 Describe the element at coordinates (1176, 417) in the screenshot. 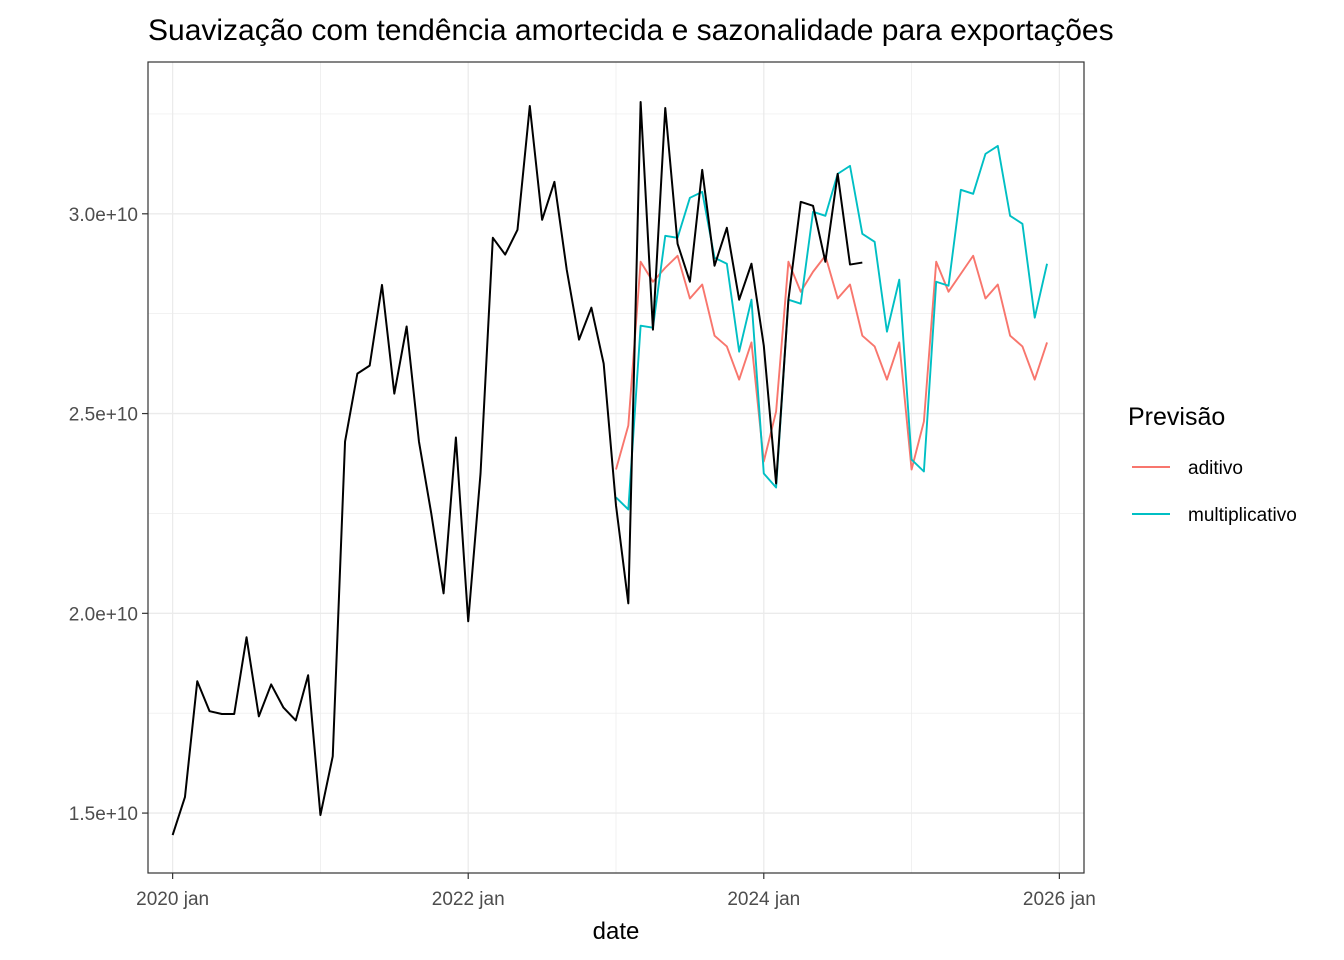

I see `legend-title: Previsão` at that location.